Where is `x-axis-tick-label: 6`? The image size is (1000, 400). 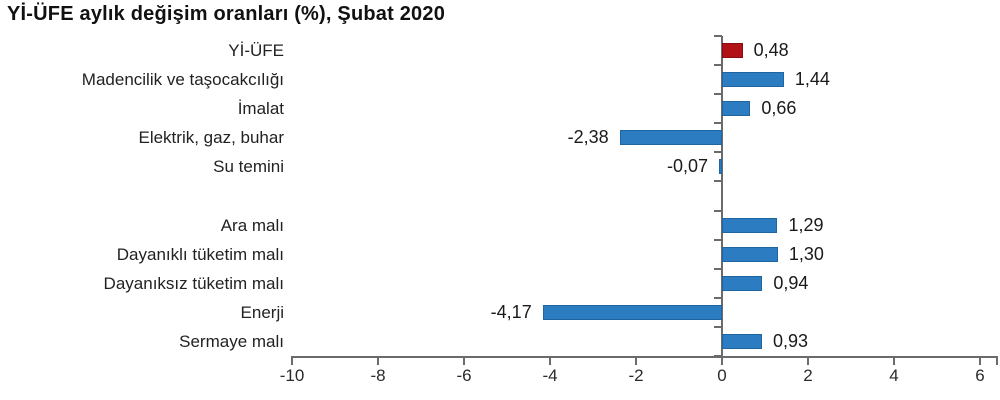
x-axis-tick-label: 6 is located at coordinates (980, 375).